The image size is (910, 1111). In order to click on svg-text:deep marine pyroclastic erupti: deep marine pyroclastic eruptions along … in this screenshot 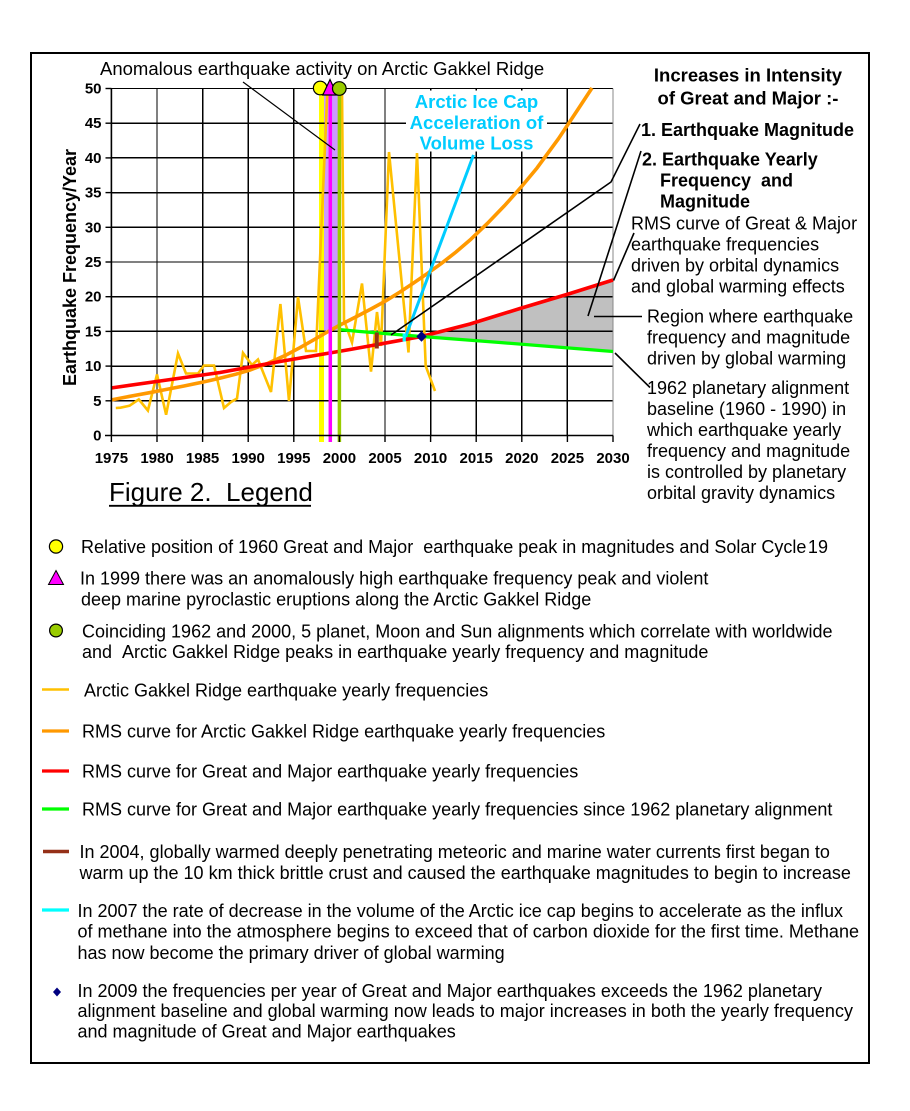, I will do `click(336, 600)`.